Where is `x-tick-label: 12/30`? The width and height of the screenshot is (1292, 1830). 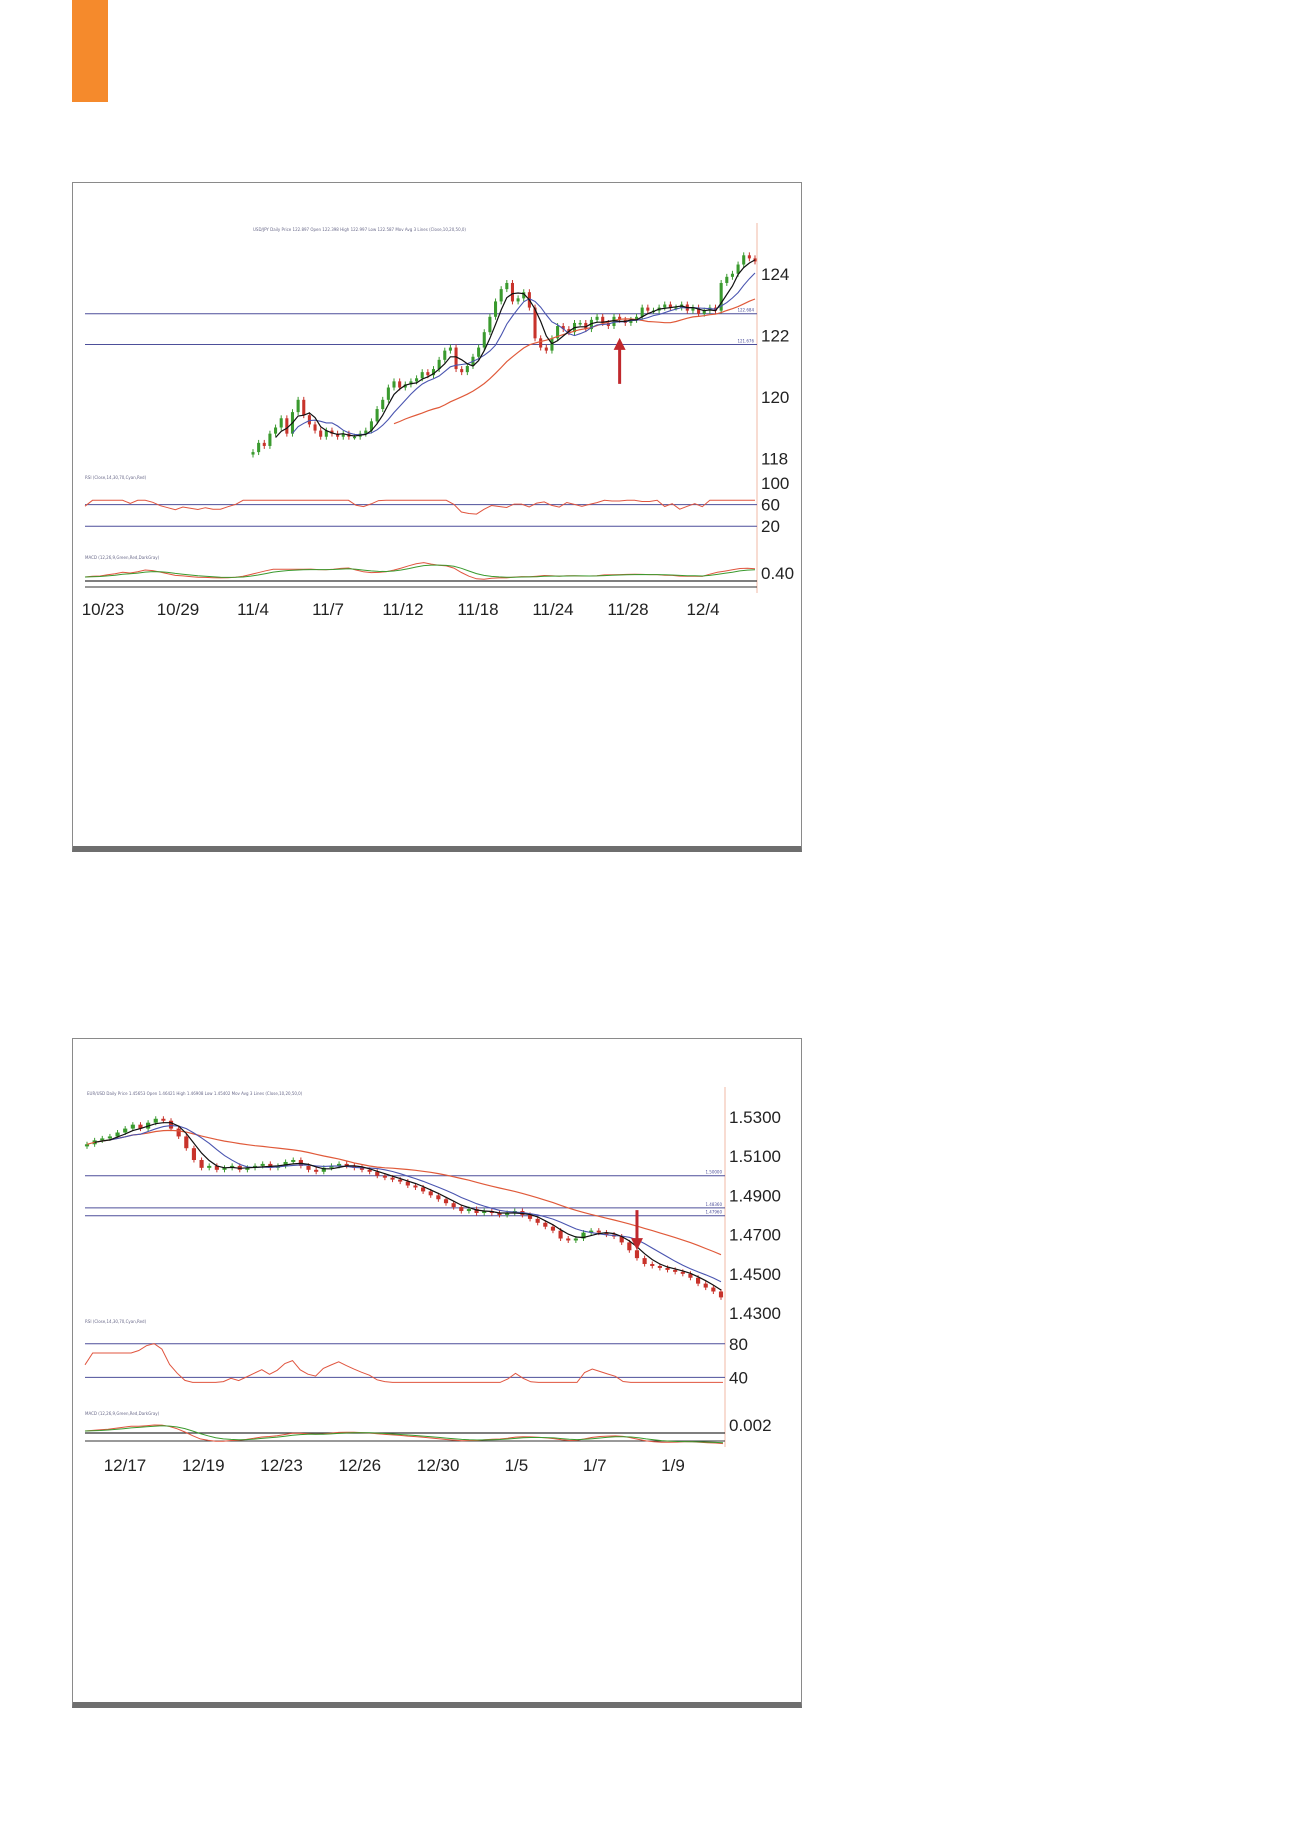
x-tick-label: 12/30 is located at coordinates (438, 1465).